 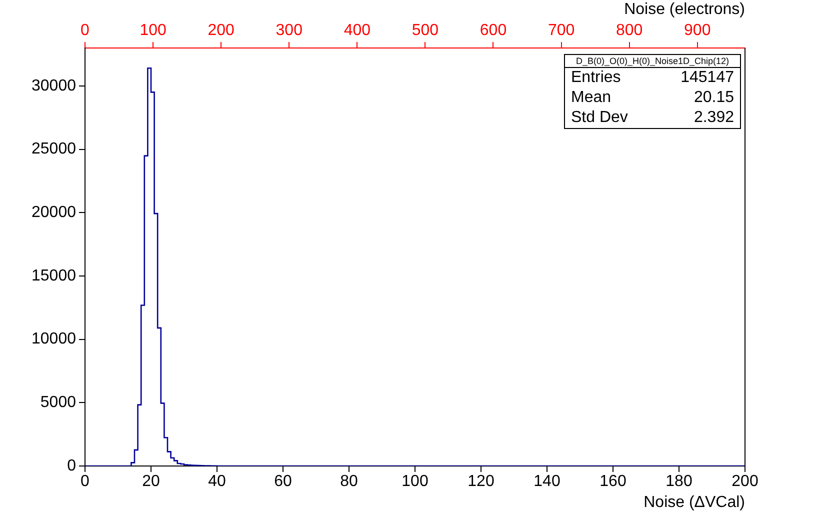 I want to click on y-tick-label: 20000, so click(x=54, y=213).